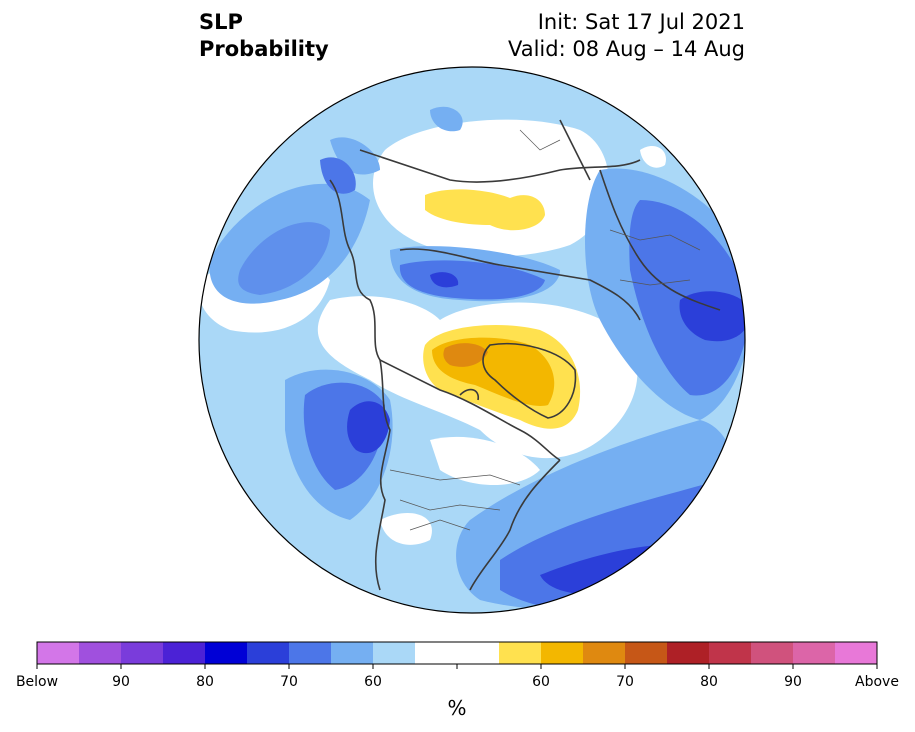 This screenshot has width=915, height=732. I want to click on near-normal-siberia, so click(491, 188).